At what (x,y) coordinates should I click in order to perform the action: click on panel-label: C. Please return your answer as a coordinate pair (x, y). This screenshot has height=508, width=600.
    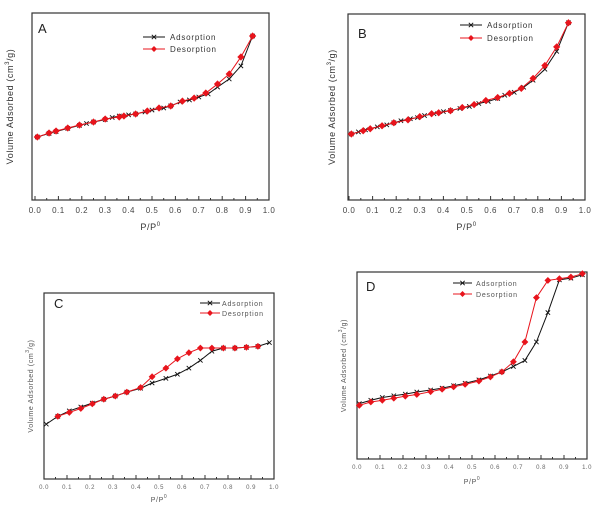
    Looking at the image, I should click on (58, 303).